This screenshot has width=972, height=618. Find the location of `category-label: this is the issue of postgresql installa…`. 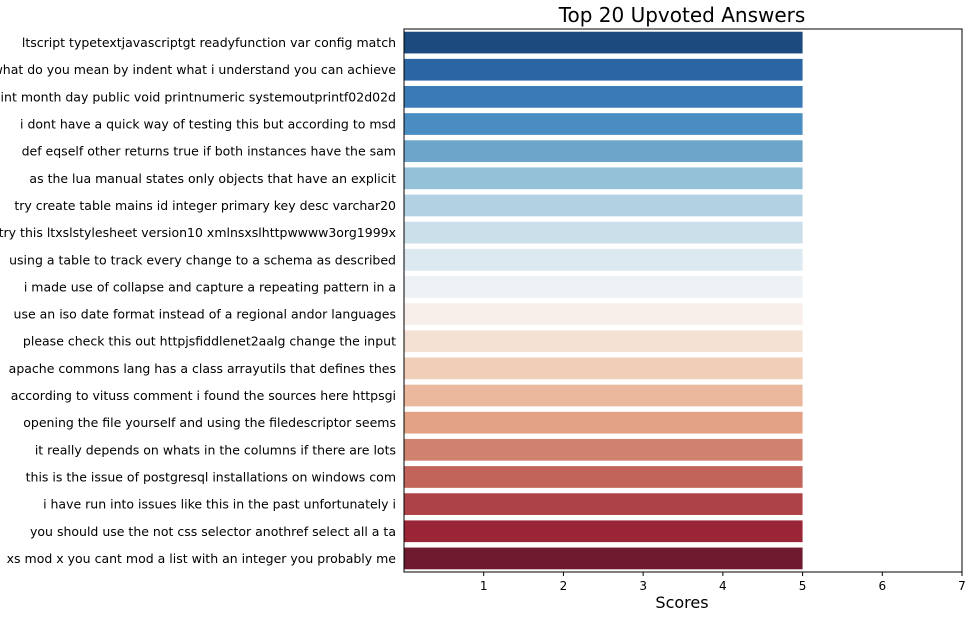

category-label: this is the issue of postgresql installa… is located at coordinates (211, 476).